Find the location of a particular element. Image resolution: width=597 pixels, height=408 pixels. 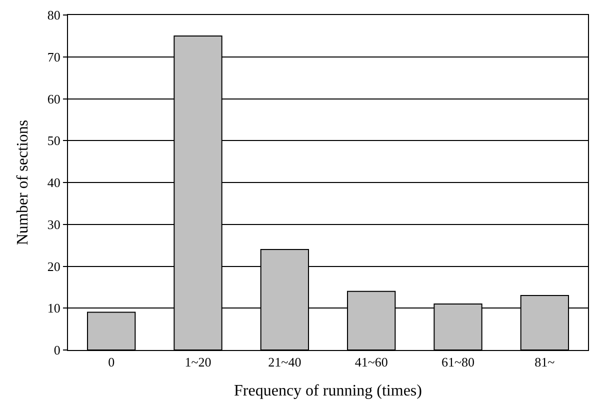

x-tick-label: 0 is located at coordinates (111, 362).